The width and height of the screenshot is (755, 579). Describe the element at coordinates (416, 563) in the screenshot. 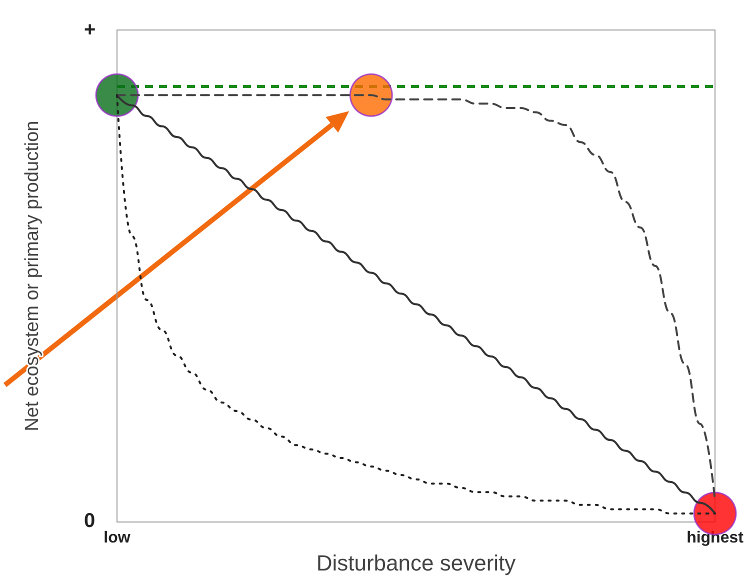

I see `x-axis-title: Disturbance severity` at that location.